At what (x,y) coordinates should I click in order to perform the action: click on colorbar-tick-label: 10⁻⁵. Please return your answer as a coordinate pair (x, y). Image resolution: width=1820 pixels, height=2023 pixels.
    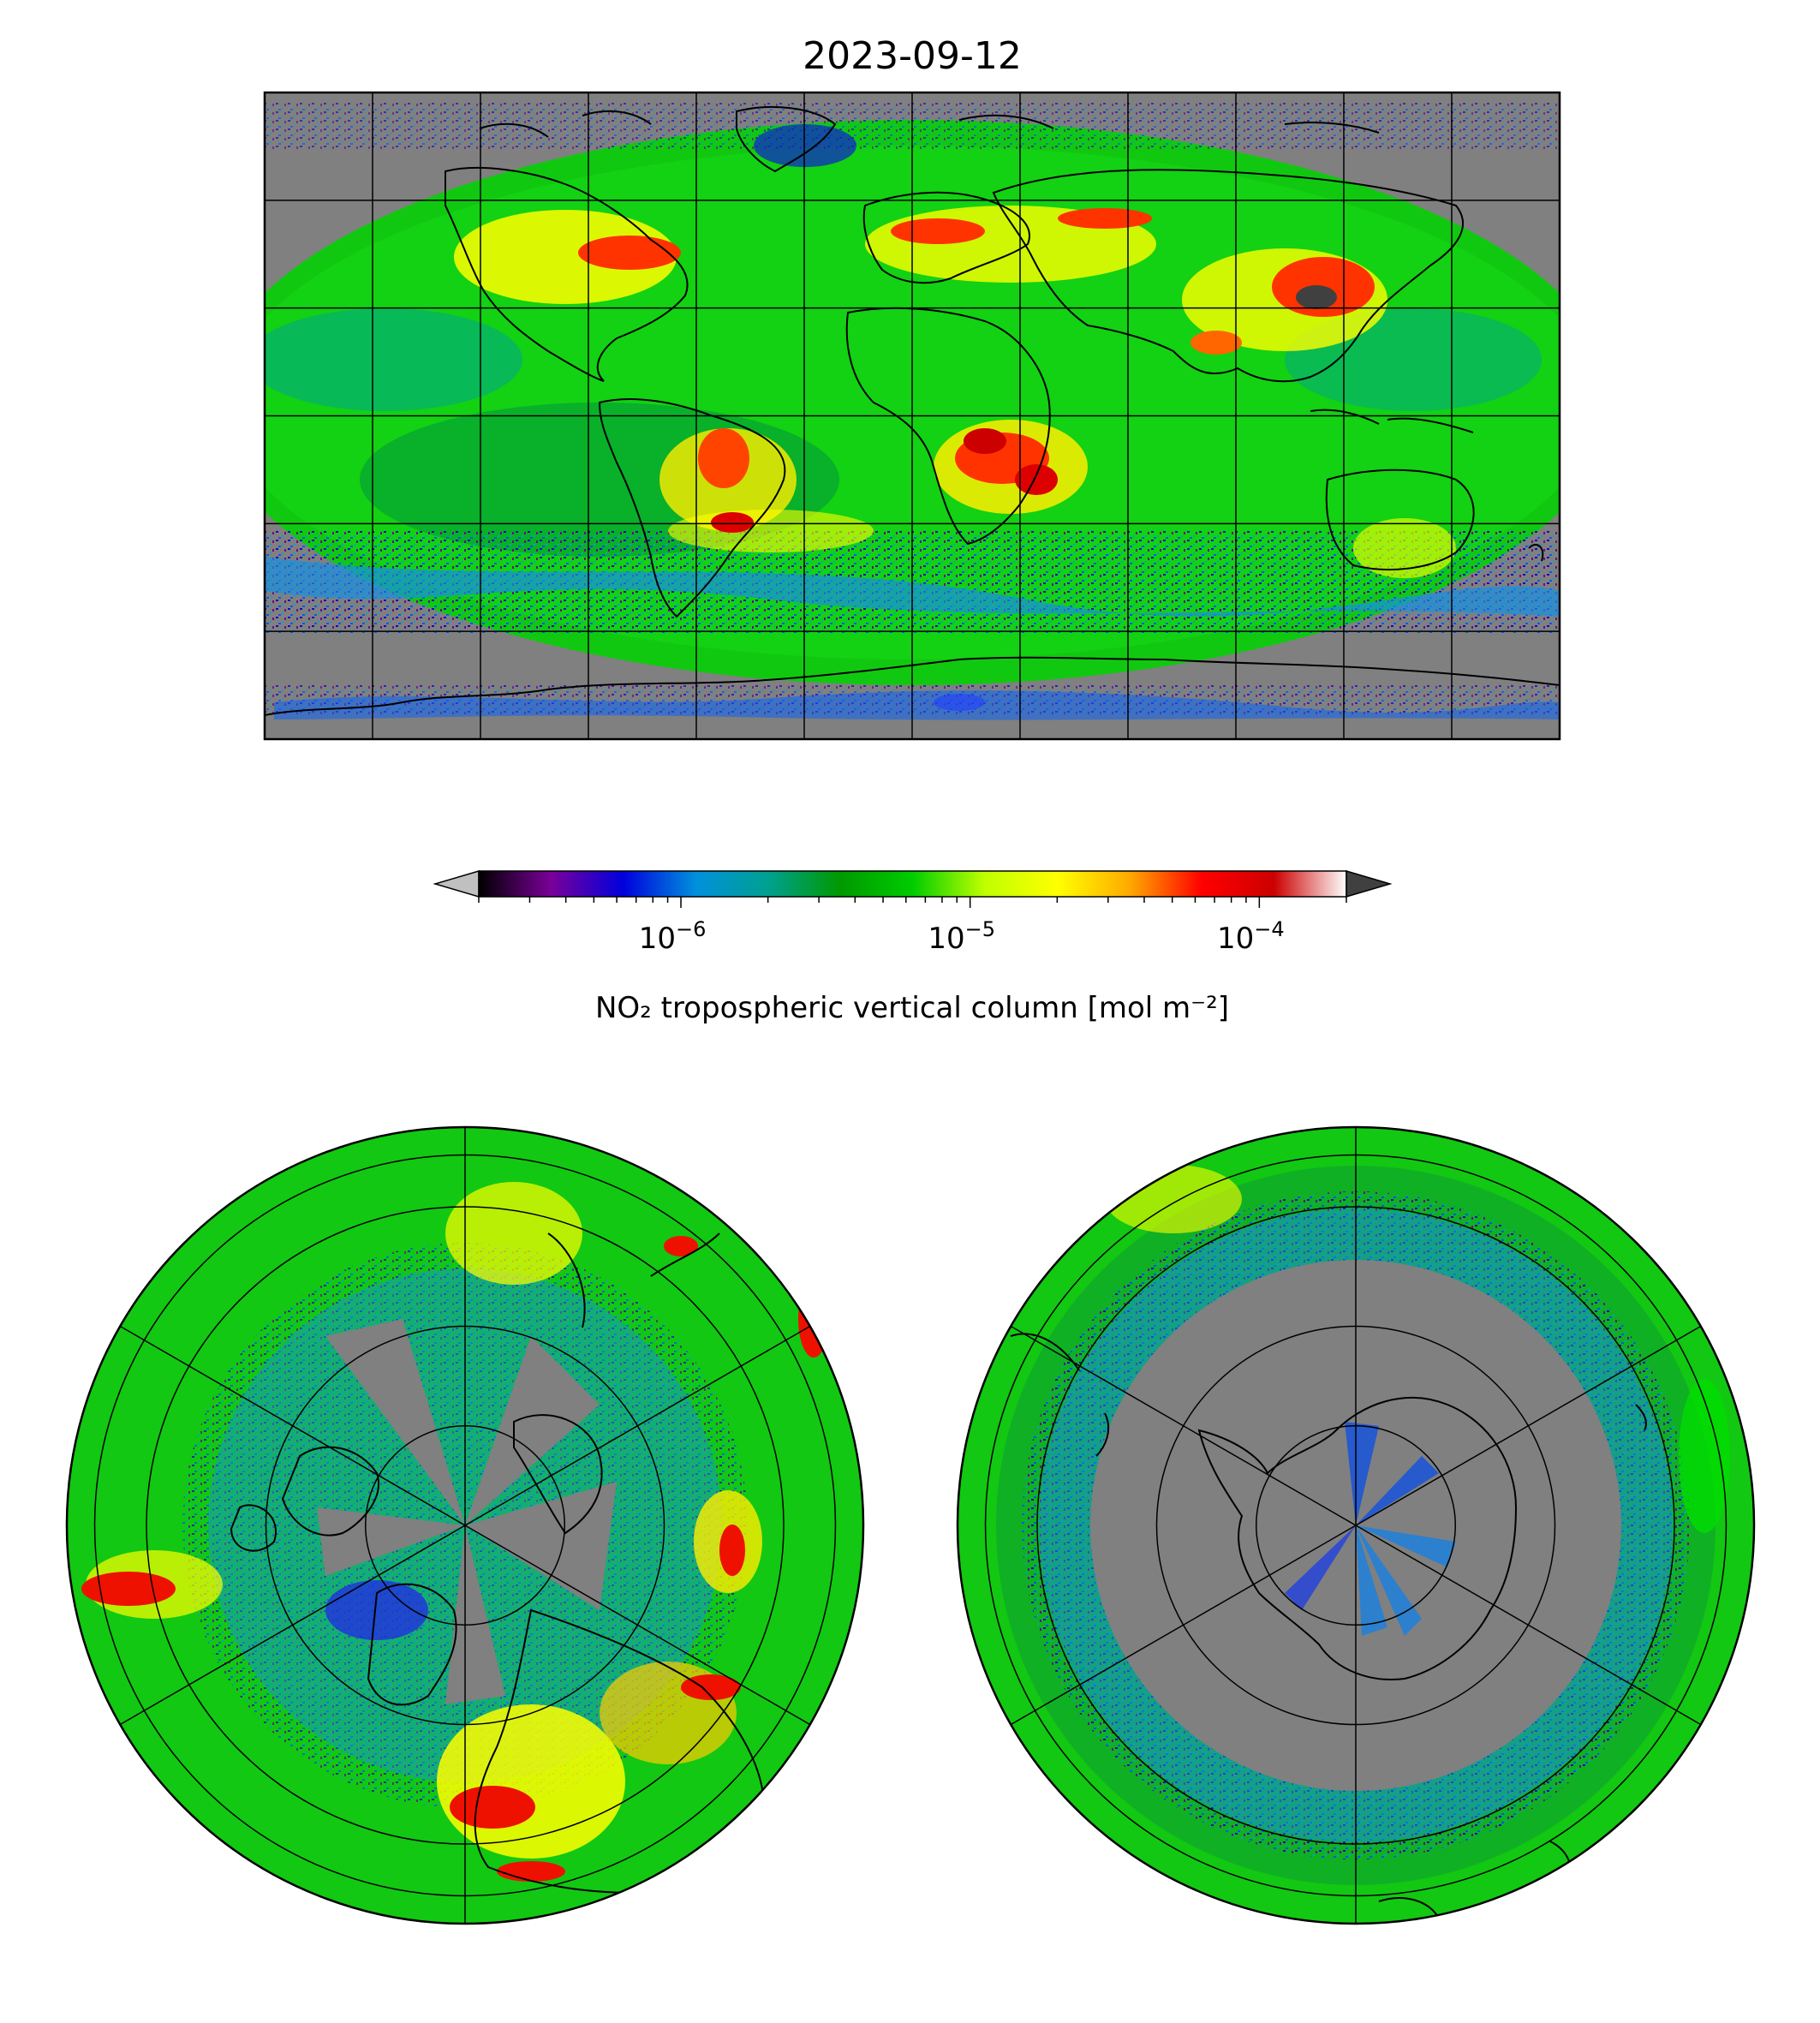
    Looking at the image, I should click on (962, 936).